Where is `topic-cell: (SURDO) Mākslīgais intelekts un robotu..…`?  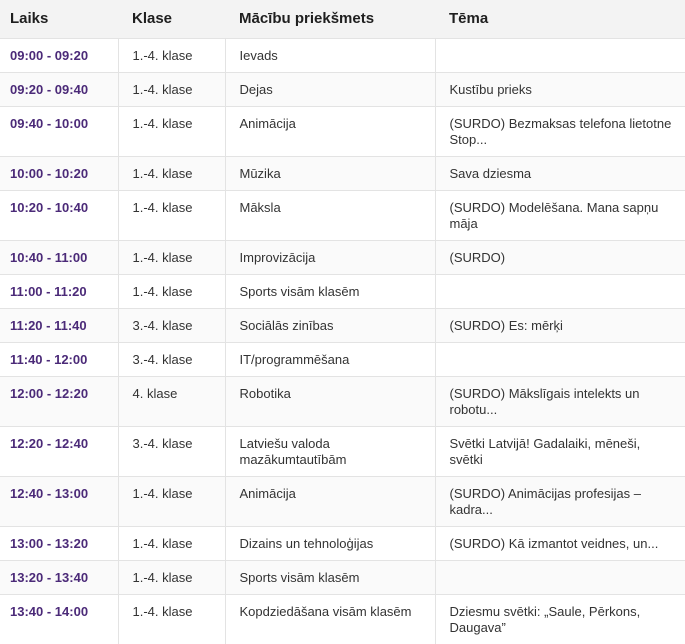
topic-cell: (SURDO) Mākslīgais intelekts un robotu..… is located at coordinates (559, 401).